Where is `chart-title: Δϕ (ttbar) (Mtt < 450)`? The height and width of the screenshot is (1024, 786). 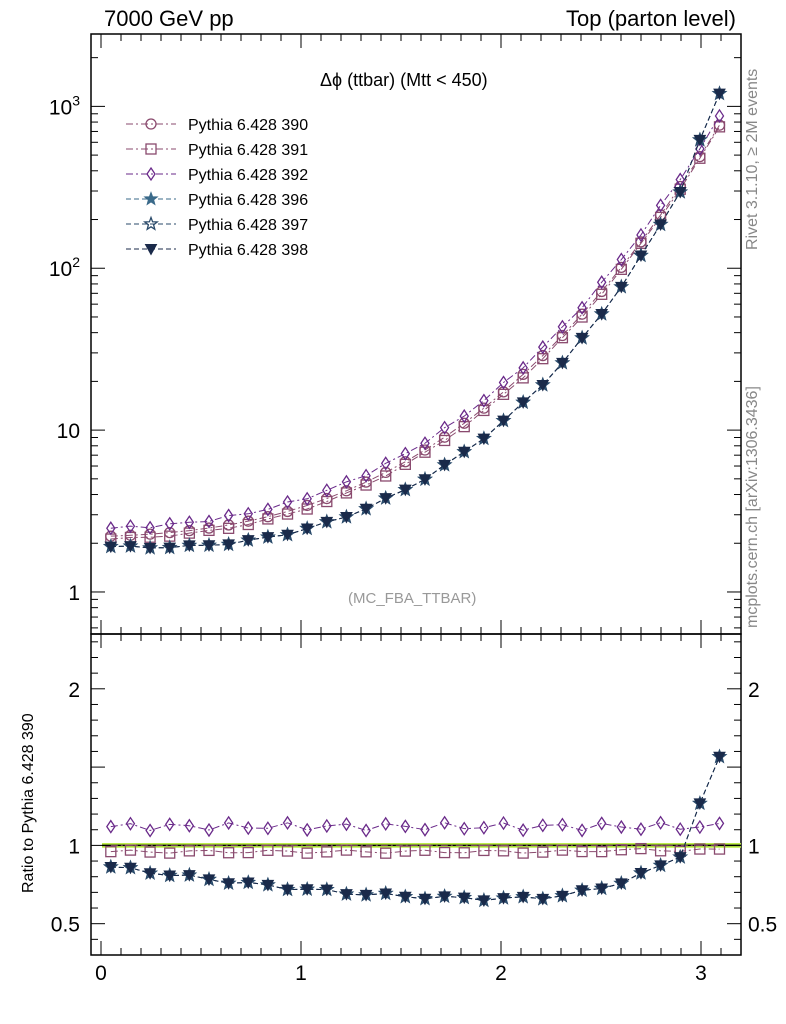
chart-title: Δϕ (ttbar) (Mtt < 450) is located at coordinates (404, 80).